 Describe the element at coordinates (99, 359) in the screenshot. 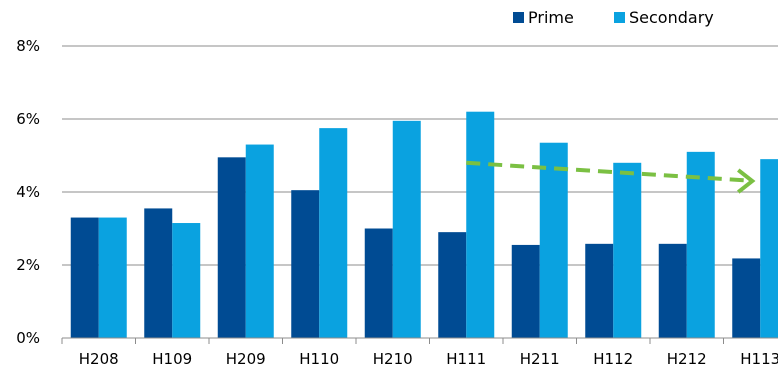

I see `x-tick-label-h208: H208` at that location.